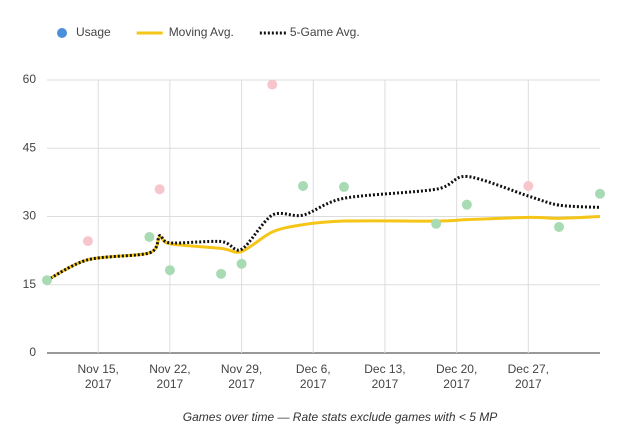 The width and height of the screenshot is (630, 435). What do you see at coordinates (323, 248) in the screenshot?
I see `moving-avg-line` at bounding box center [323, 248].